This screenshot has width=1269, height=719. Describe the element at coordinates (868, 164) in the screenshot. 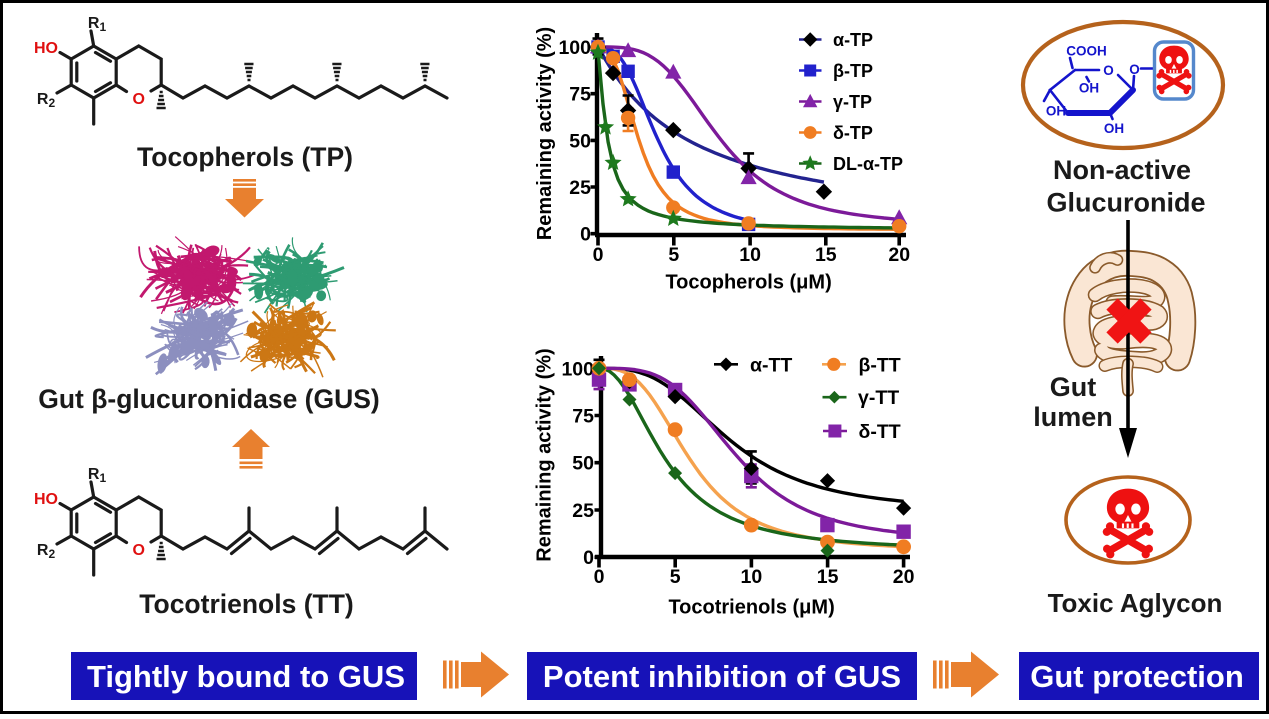

I see `svg-text: DL-α-TP` at that location.